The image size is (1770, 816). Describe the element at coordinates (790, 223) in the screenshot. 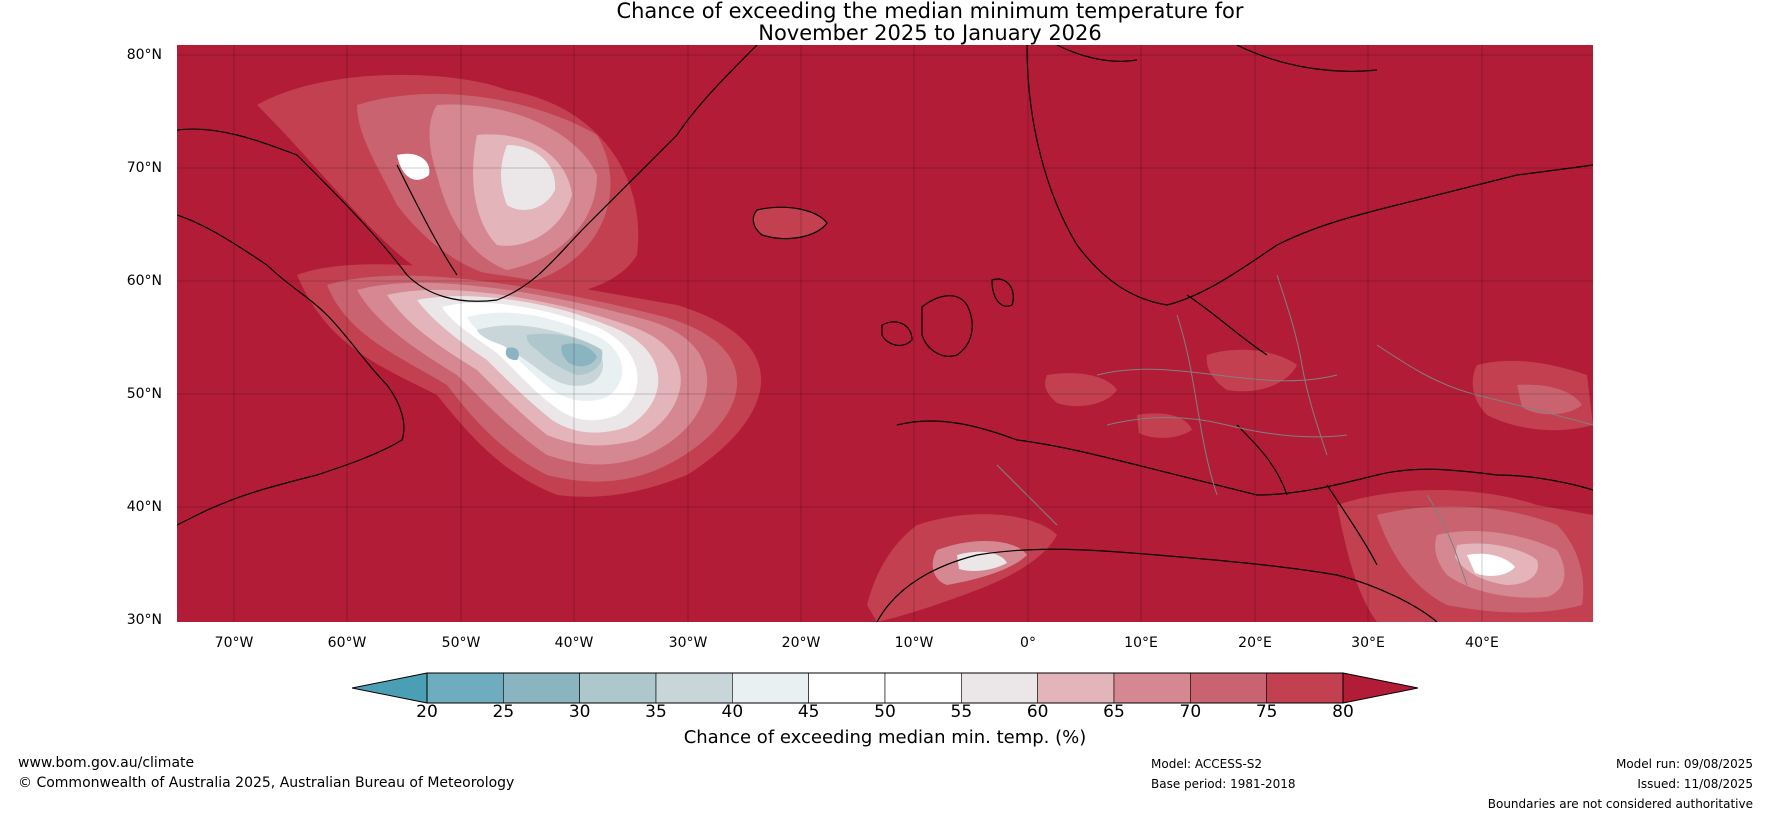

I see `iceland-anomaly` at that location.